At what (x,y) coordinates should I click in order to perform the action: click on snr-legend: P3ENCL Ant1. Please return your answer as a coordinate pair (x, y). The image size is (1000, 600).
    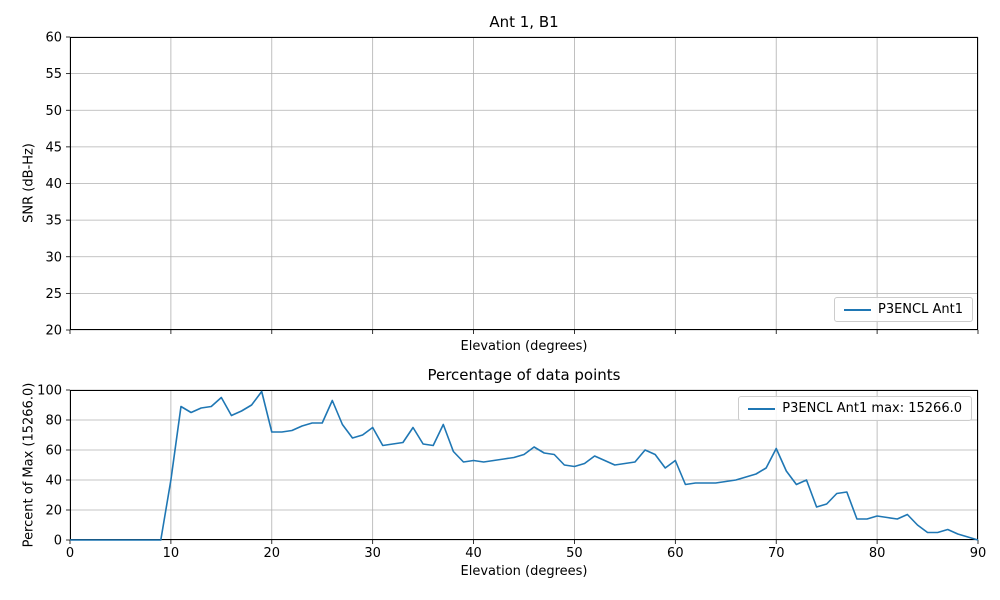
    Looking at the image, I should click on (903, 309).